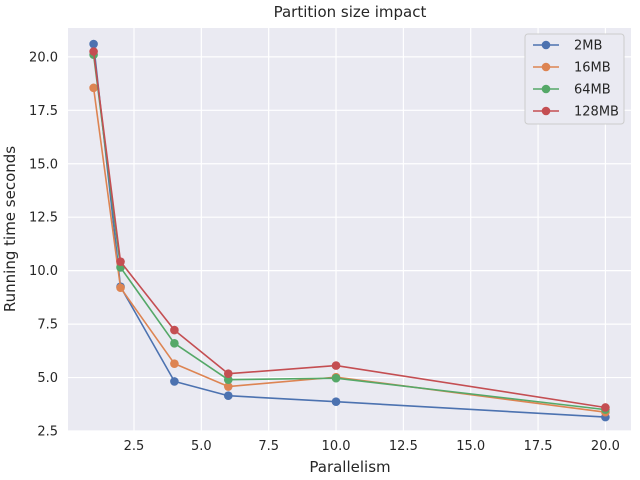  Describe the element at coordinates (47, 378) in the screenshot. I see `y-tick-label: 5.0` at that location.